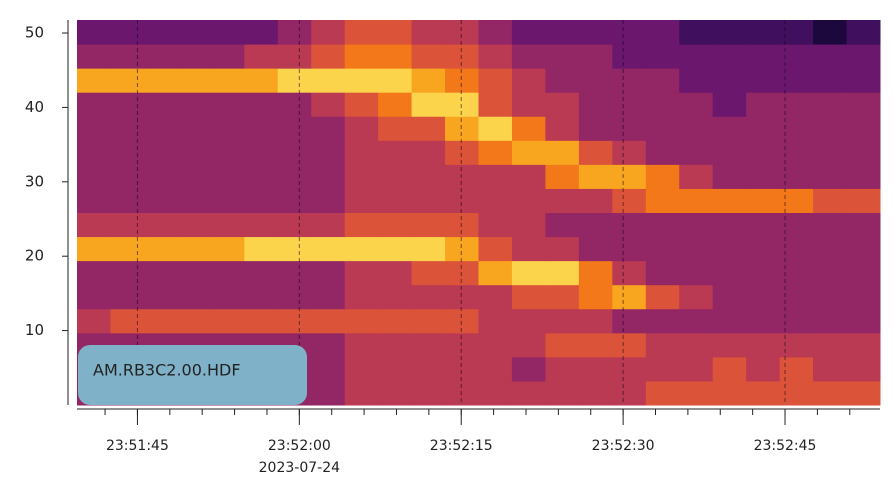  I want to click on x-tick-label: 23:52:45, so click(785, 446).